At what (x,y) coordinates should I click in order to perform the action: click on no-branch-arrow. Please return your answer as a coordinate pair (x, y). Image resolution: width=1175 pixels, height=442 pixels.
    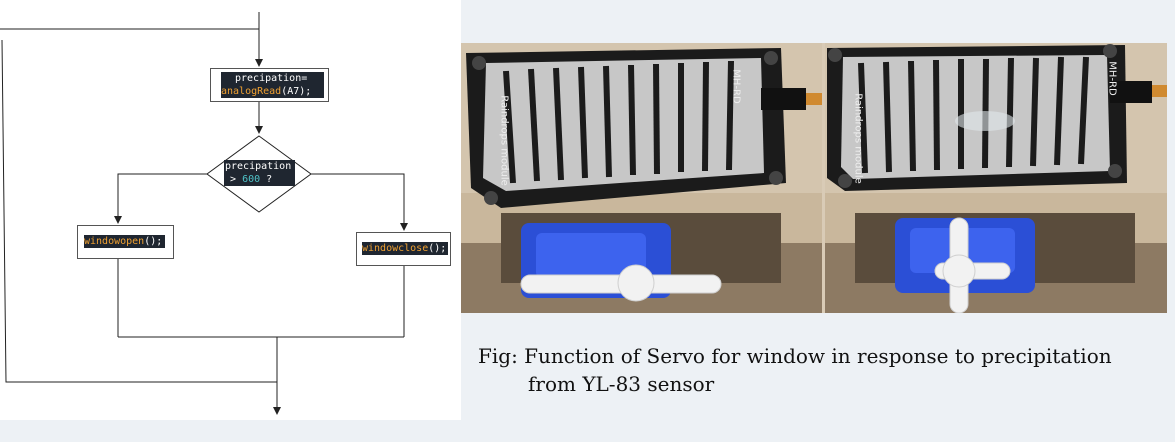
    Looking at the image, I should click on (359, 202).